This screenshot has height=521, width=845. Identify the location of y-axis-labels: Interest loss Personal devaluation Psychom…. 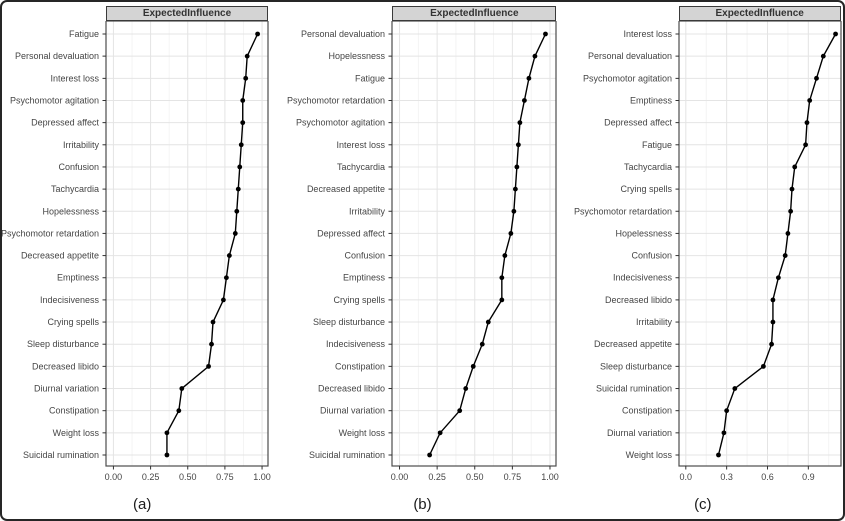
(626, 244).